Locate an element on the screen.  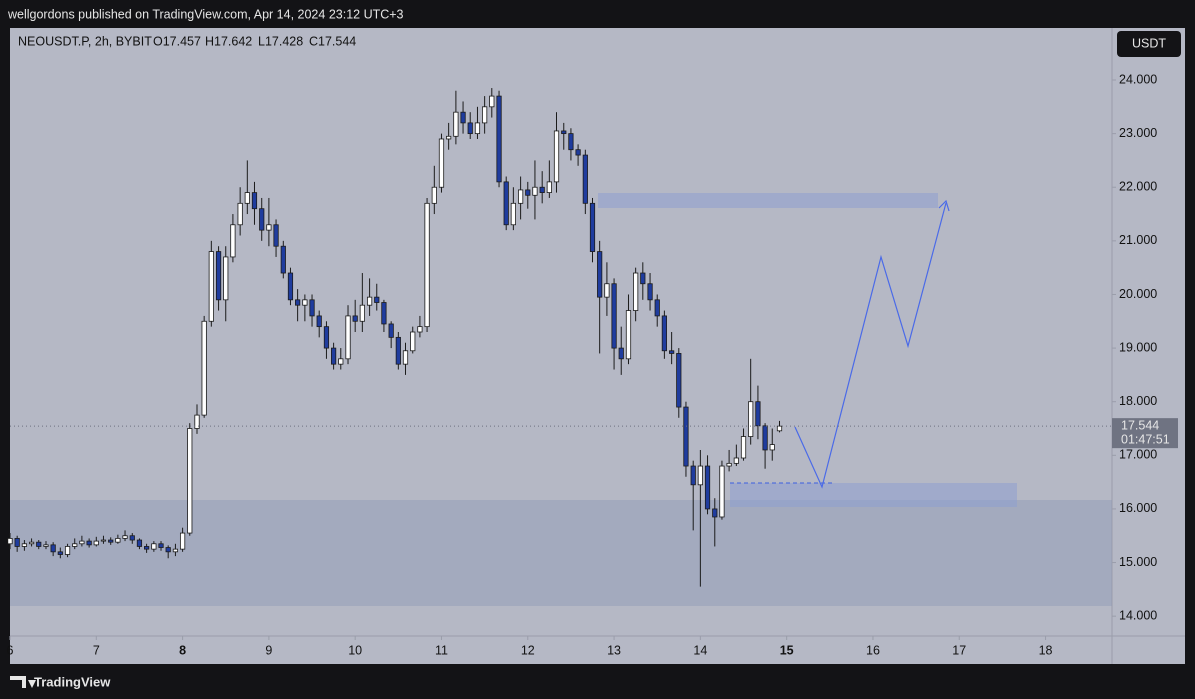
x-tick-label: 7 is located at coordinates (96, 650).